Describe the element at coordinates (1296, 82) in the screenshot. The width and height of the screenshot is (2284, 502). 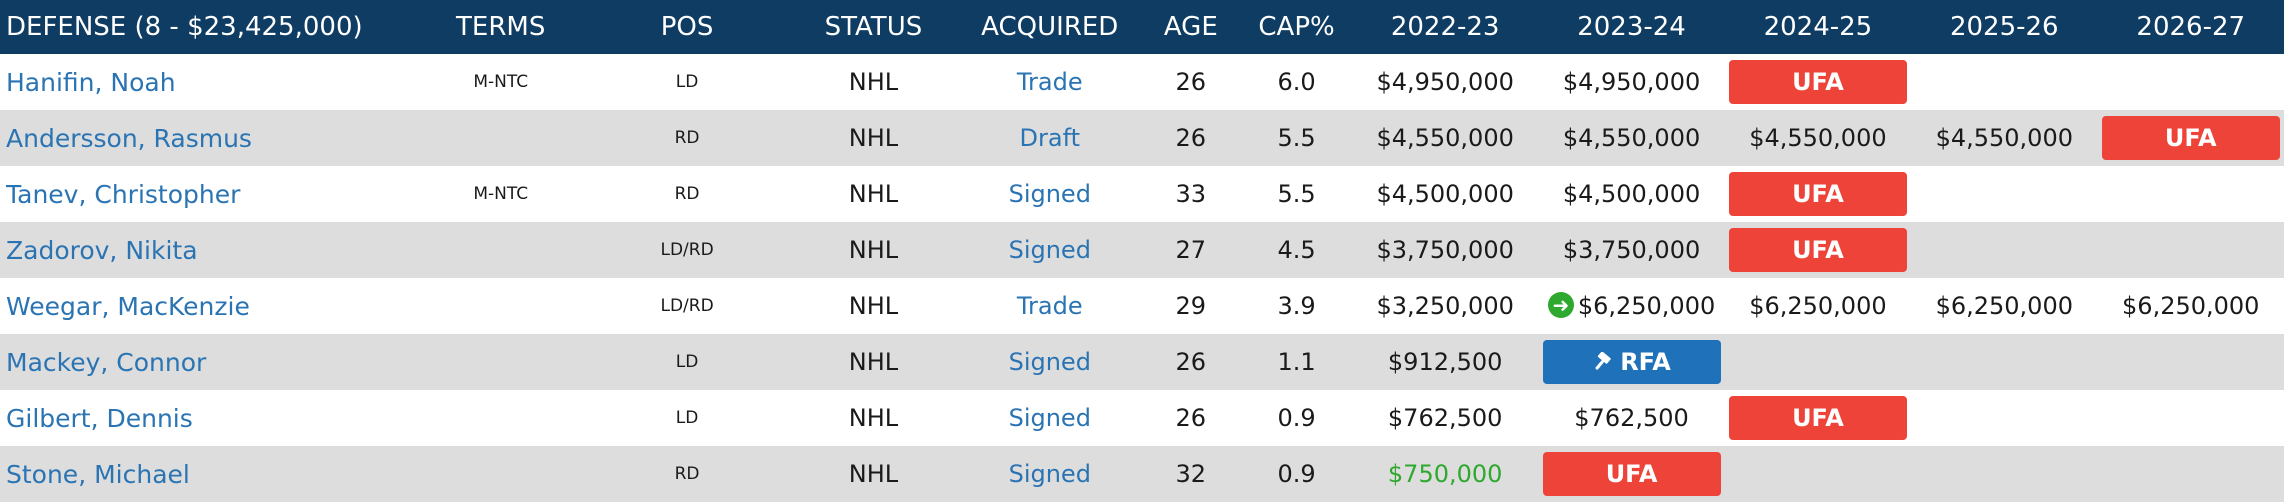
I see `cap-pct-cell: 6.0` at that location.